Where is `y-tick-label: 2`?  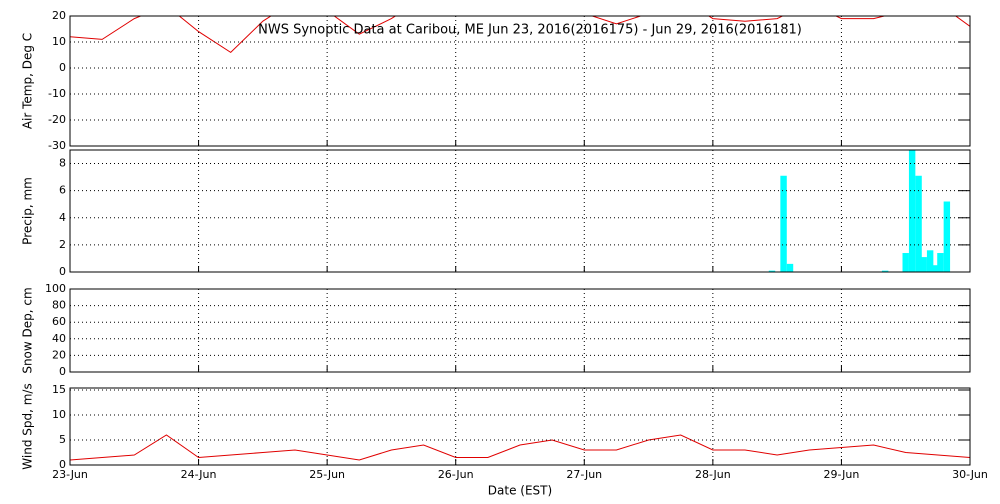
y-tick-label: 2 is located at coordinates (62, 244).